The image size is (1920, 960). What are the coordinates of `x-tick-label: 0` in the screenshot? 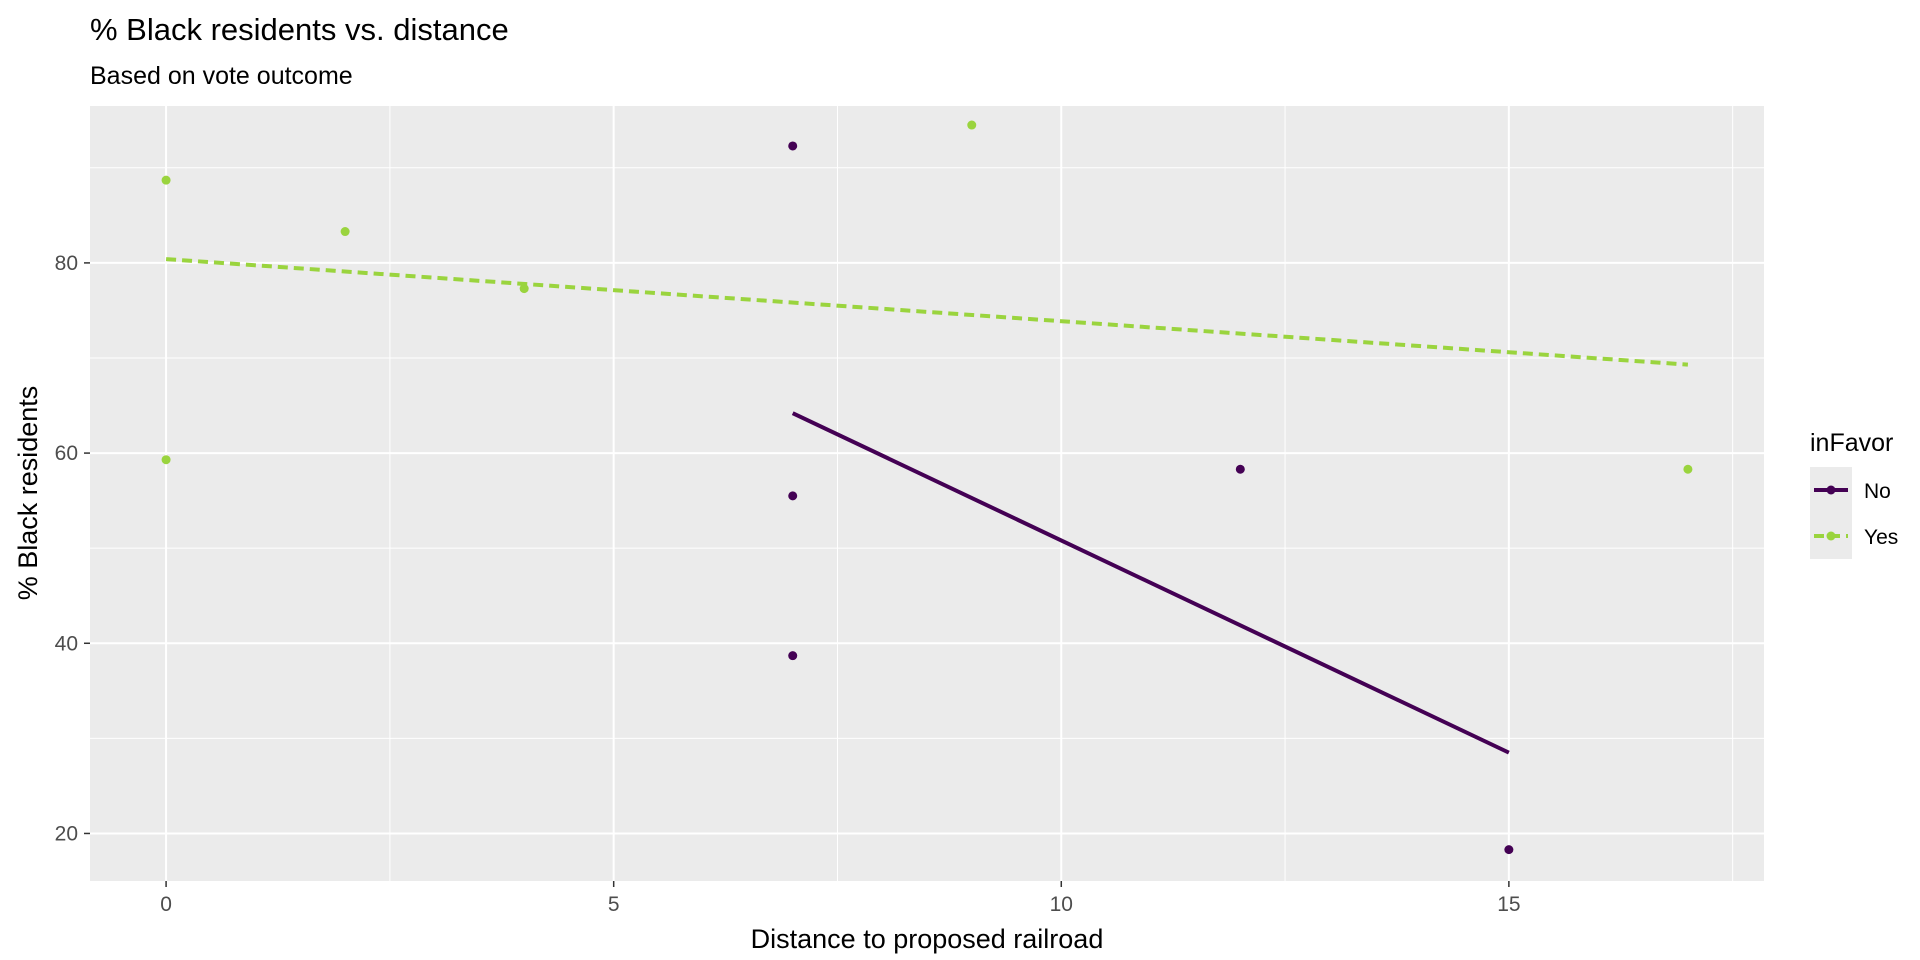 It's located at (166, 904).